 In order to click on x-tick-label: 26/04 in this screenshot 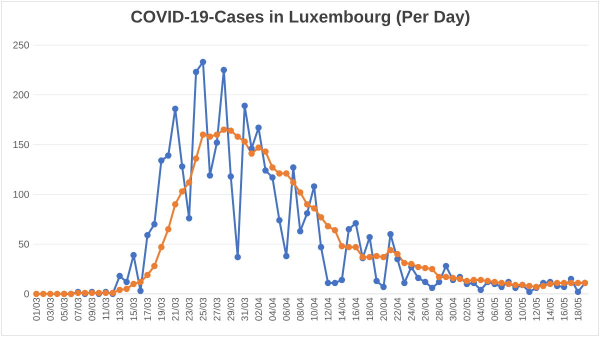, I will do `click(425, 309)`.